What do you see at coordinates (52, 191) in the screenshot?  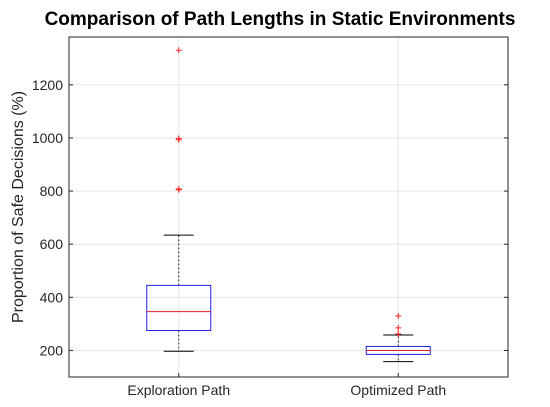 I see `y-tick-label: 800` at bounding box center [52, 191].